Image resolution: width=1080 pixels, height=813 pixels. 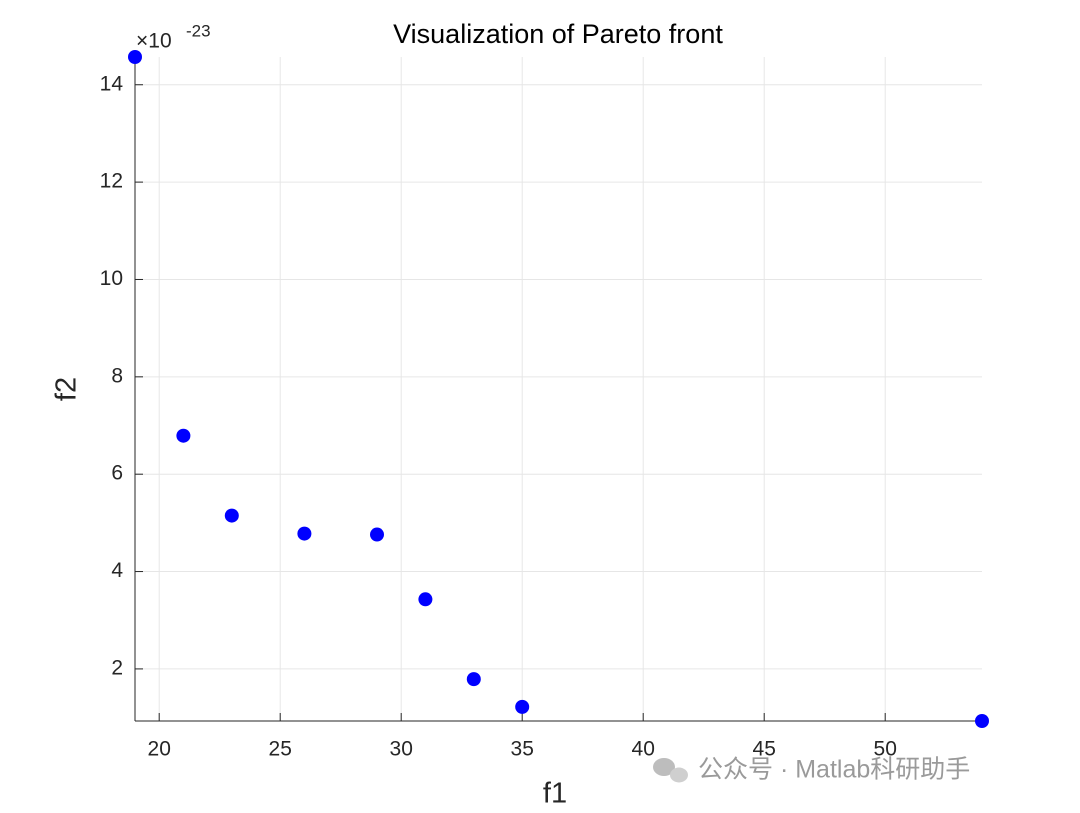 What do you see at coordinates (117, 667) in the screenshot?
I see `y-tick-label: 2` at bounding box center [117, 667].